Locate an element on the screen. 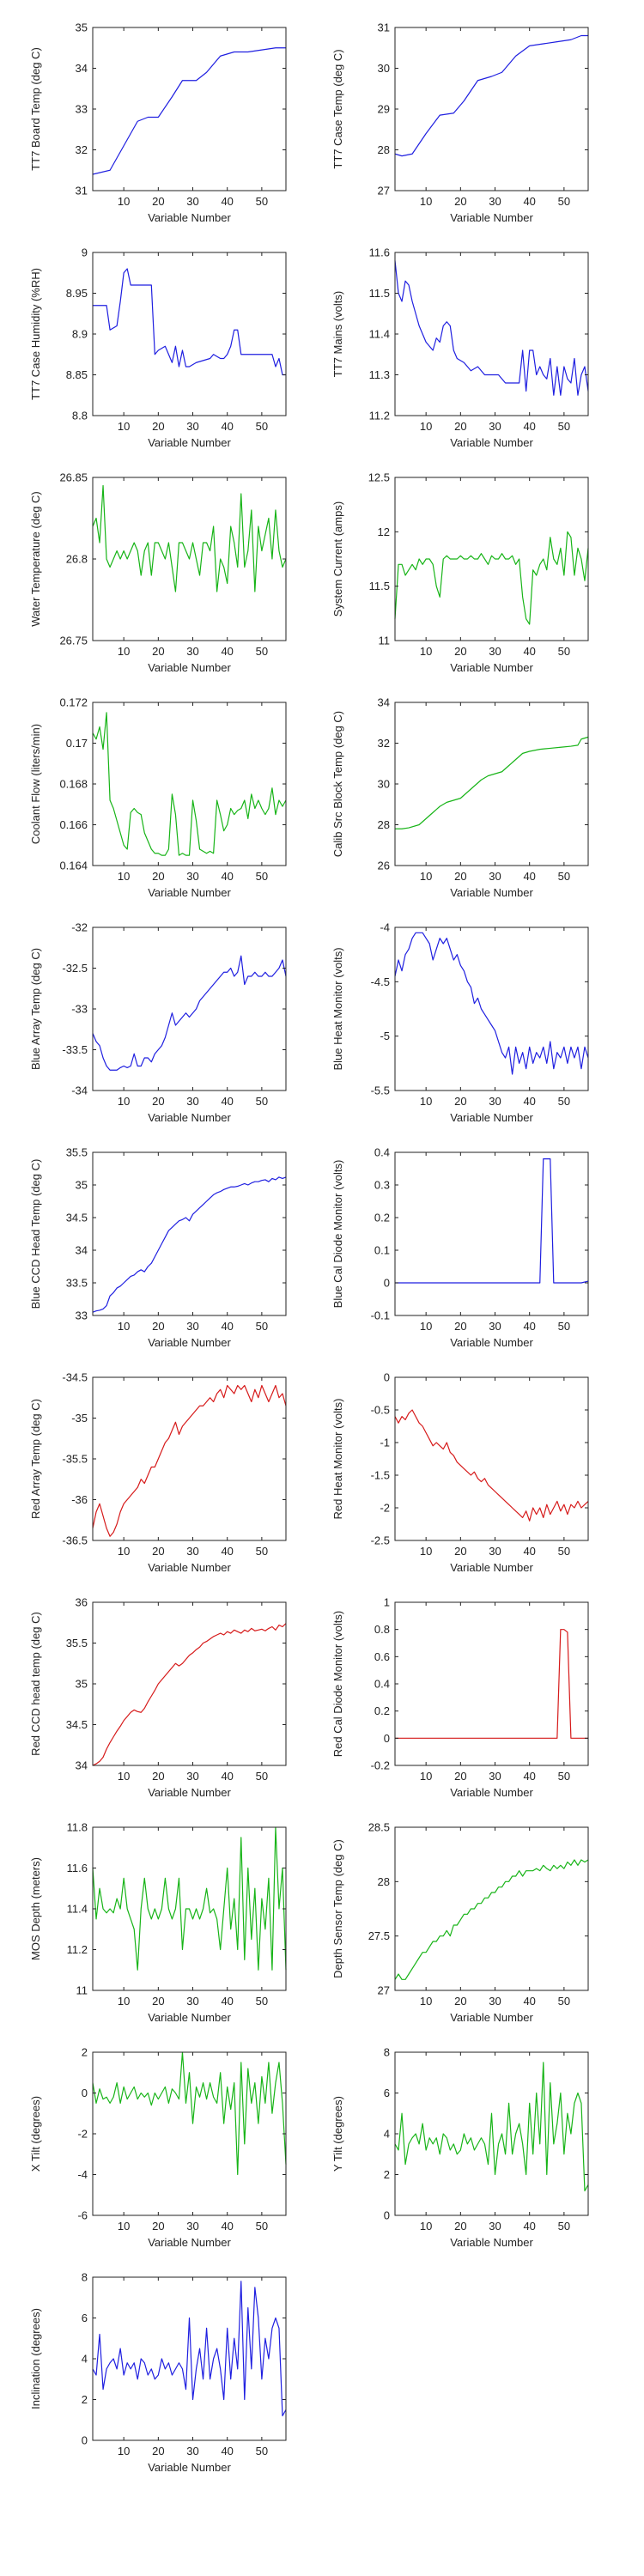 This screenshot has height=2576, width=644. y-tick-label: 8.85 is located at coordinates (77, 375).